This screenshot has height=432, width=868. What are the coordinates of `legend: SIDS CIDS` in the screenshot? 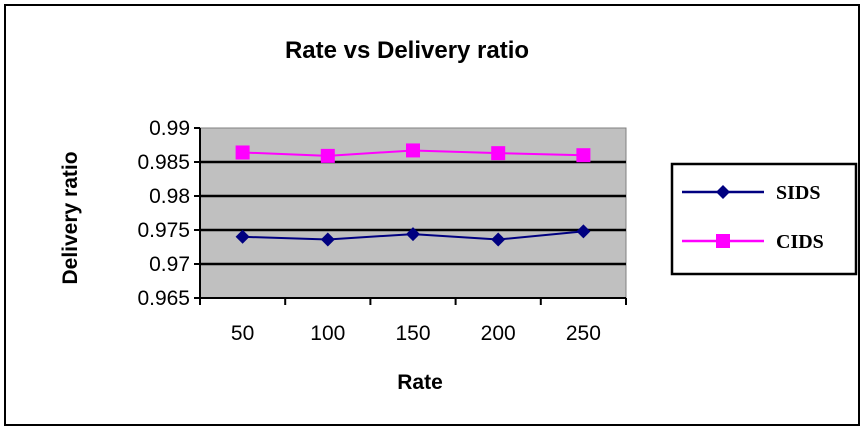 It's located at (764, 219).